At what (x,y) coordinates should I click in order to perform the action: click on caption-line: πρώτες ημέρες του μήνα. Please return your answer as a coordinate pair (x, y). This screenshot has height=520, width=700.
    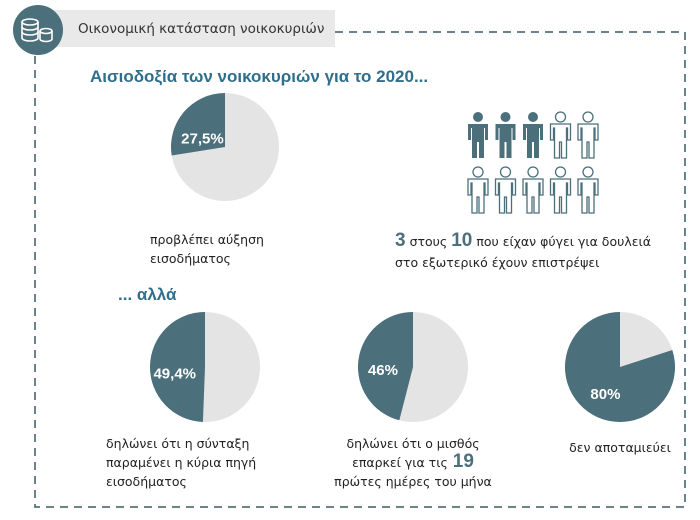
    Looking at the image, I should click on (413, 481).